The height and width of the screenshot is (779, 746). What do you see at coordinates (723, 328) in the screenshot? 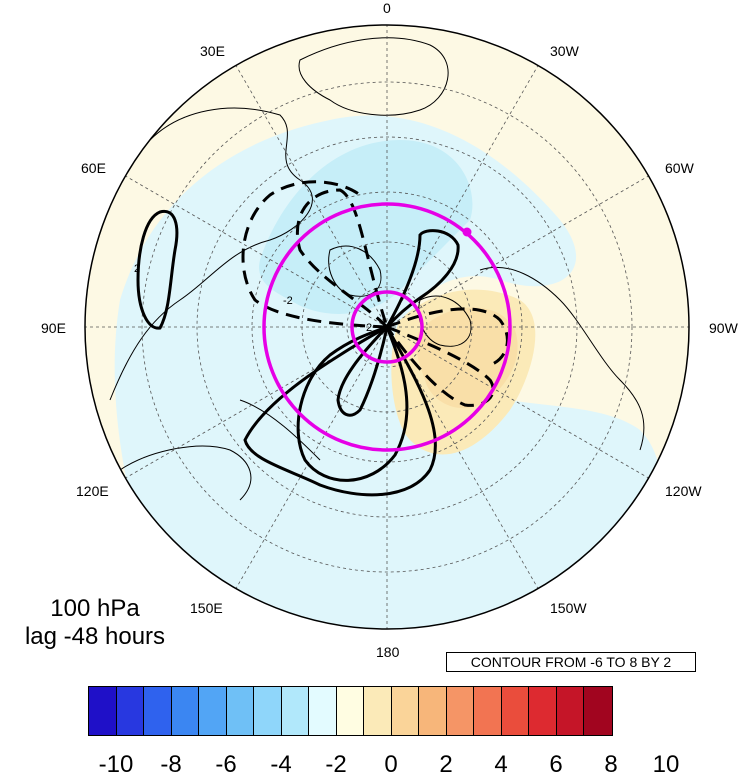
I see `longitude-label-90w: 90W` at bounding box center [723, 328].